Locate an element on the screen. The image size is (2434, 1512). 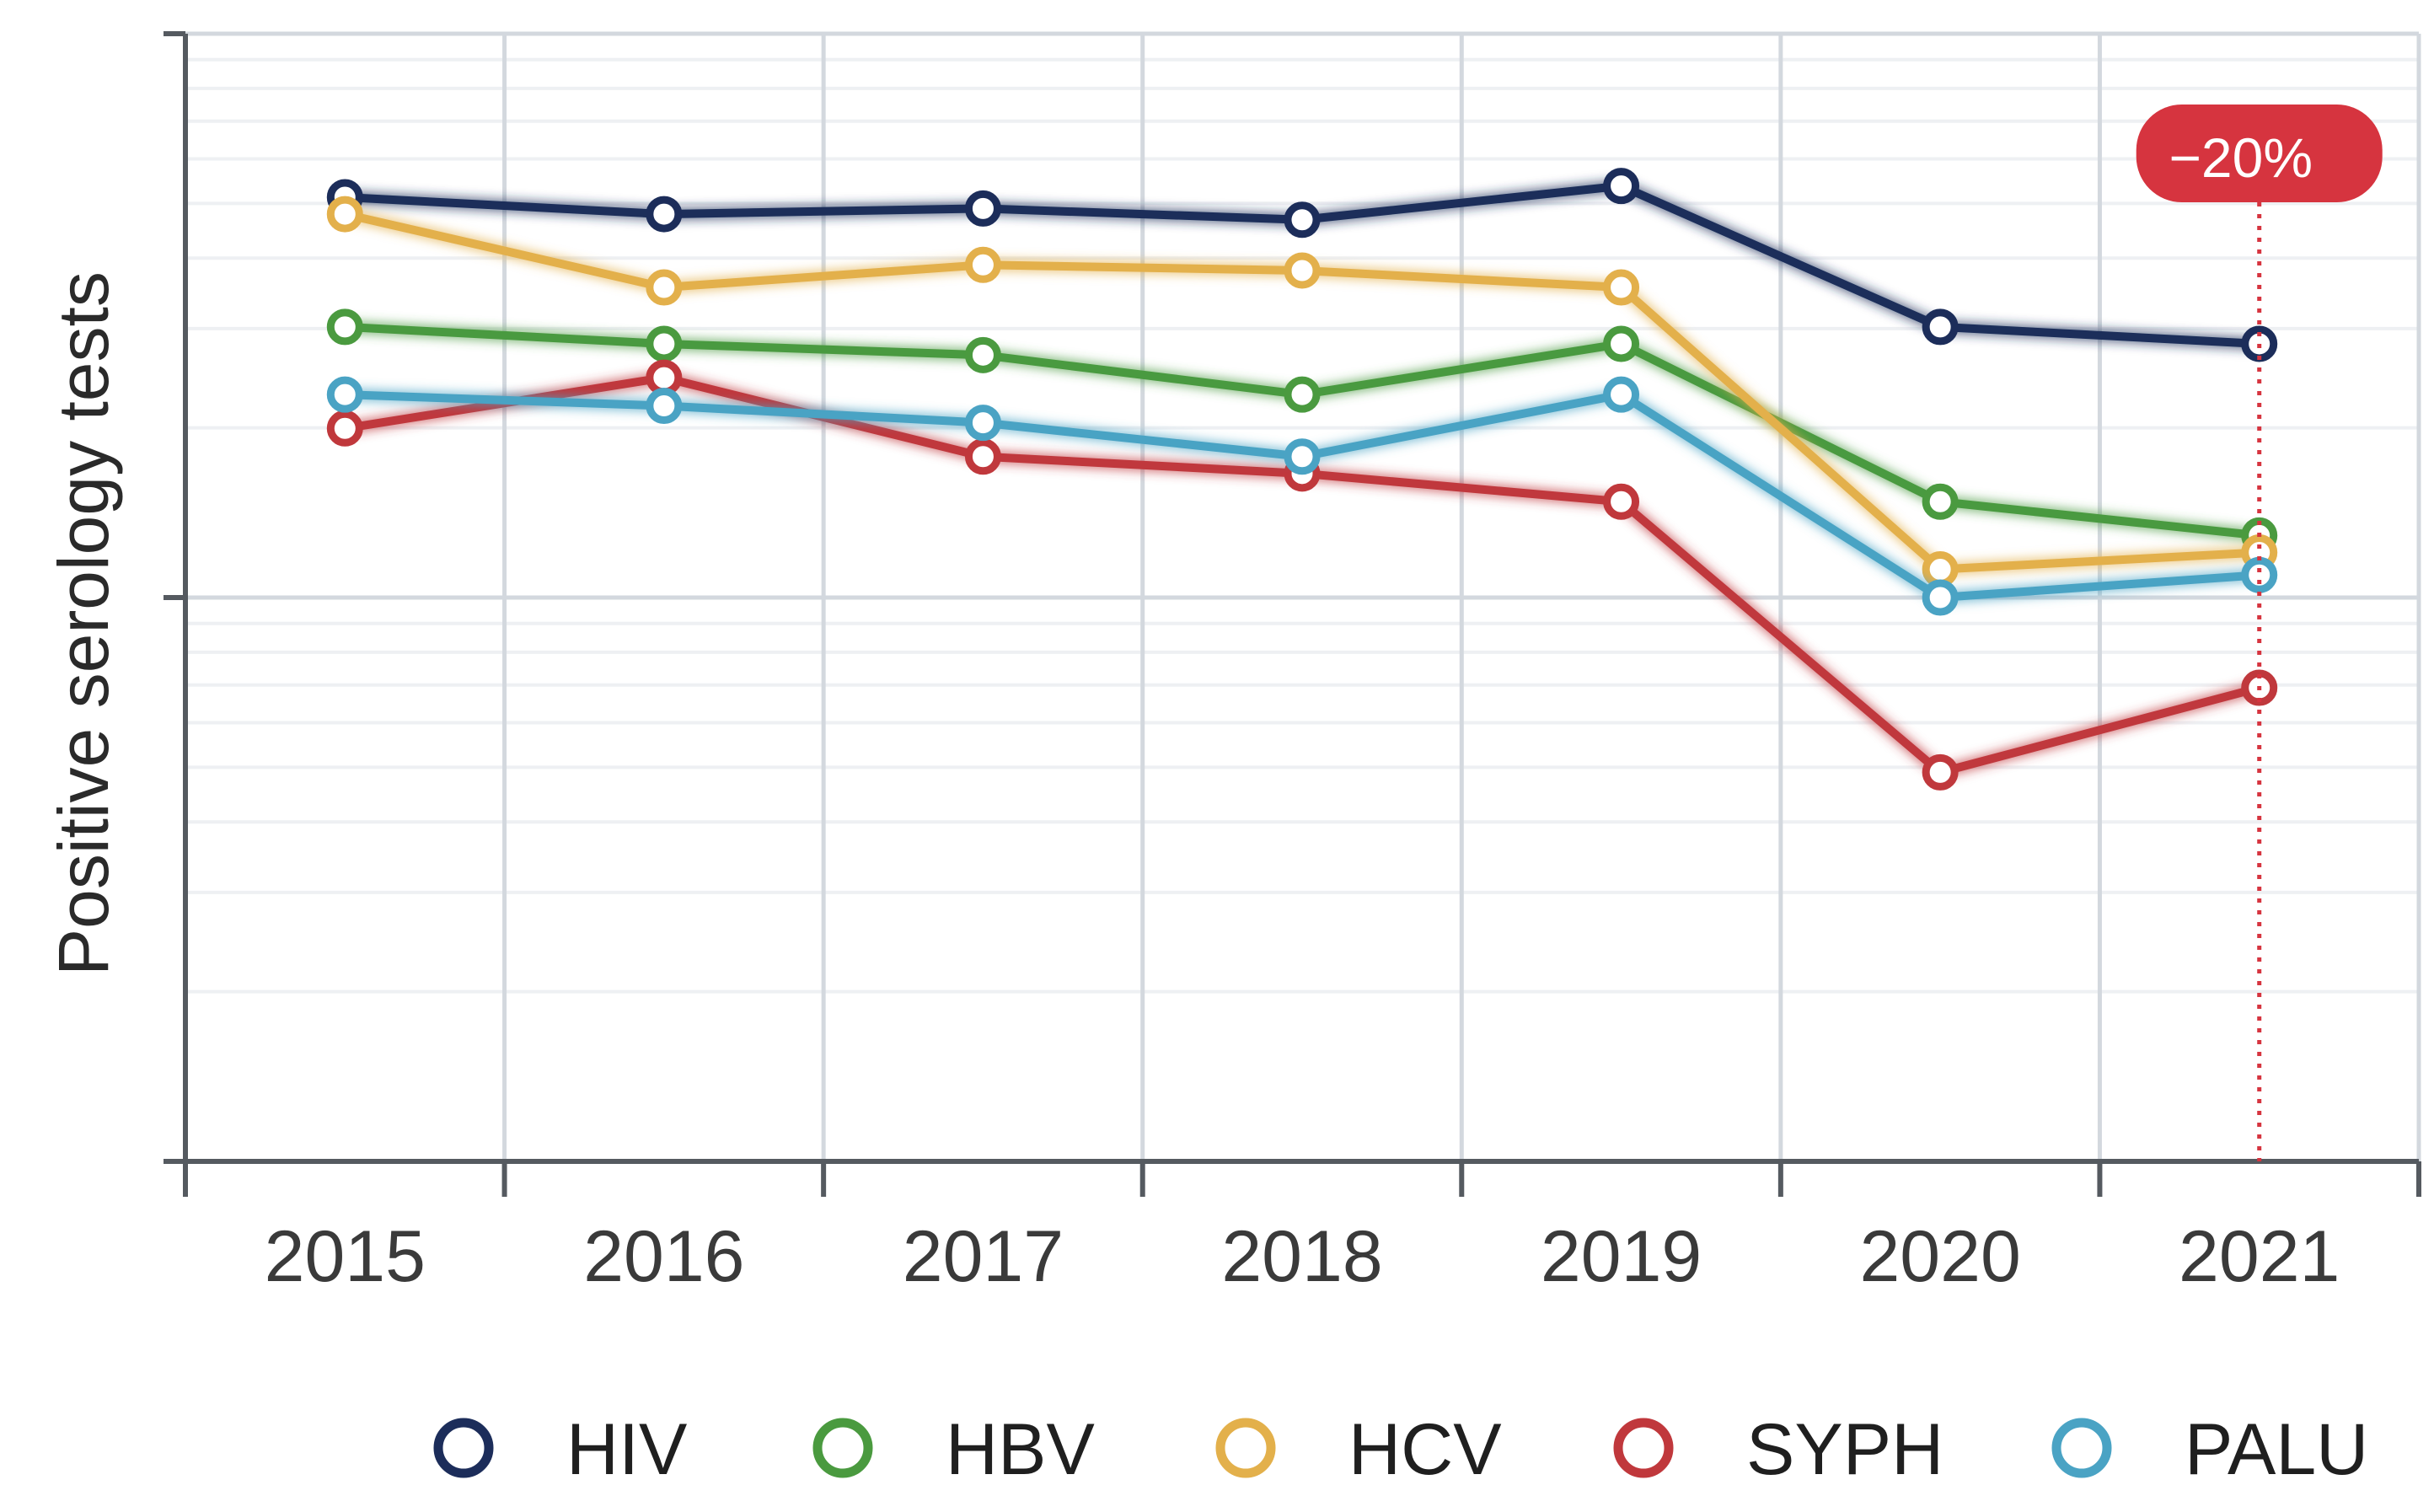
x-tick-label: 2017 is located at coordinates (984, 1256).